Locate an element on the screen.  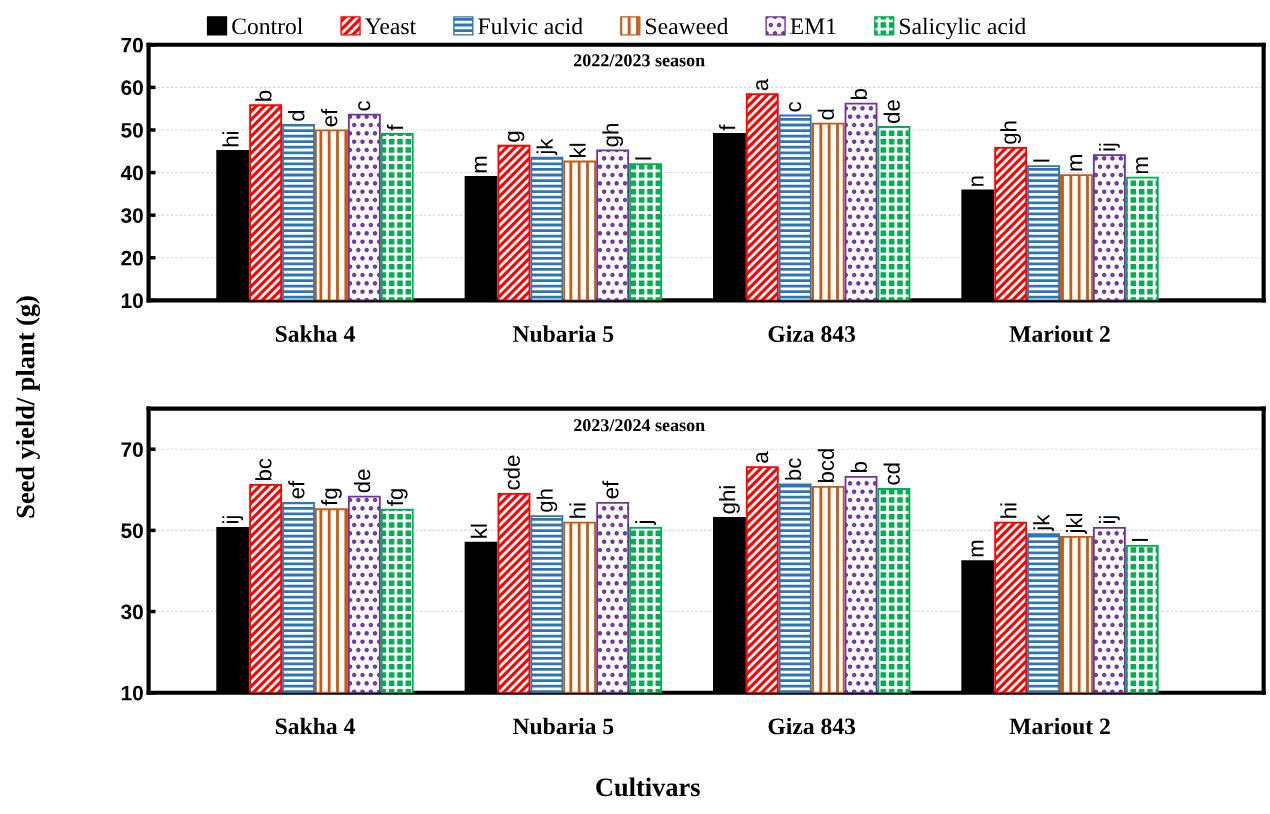
legend-label: EM1 is located at coordinates (813, 26).